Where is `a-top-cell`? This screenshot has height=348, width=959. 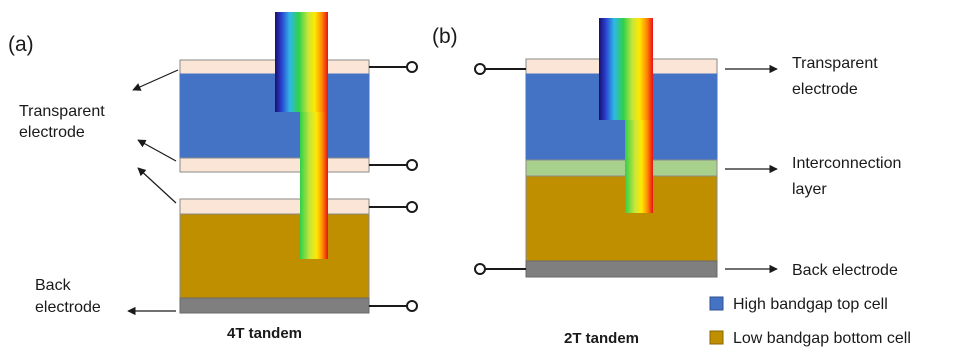 a-top-cell is located at coordinates (274, 116).